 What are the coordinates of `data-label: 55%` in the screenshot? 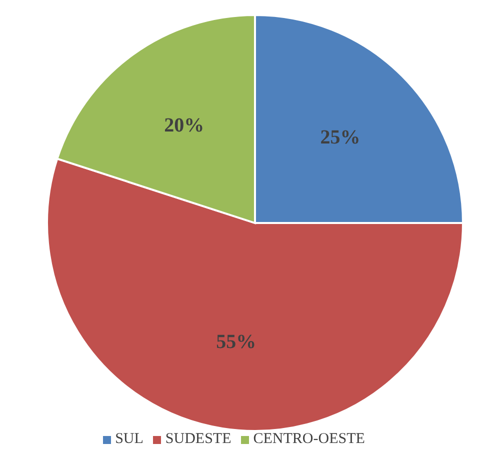 It's located at (236, 342).